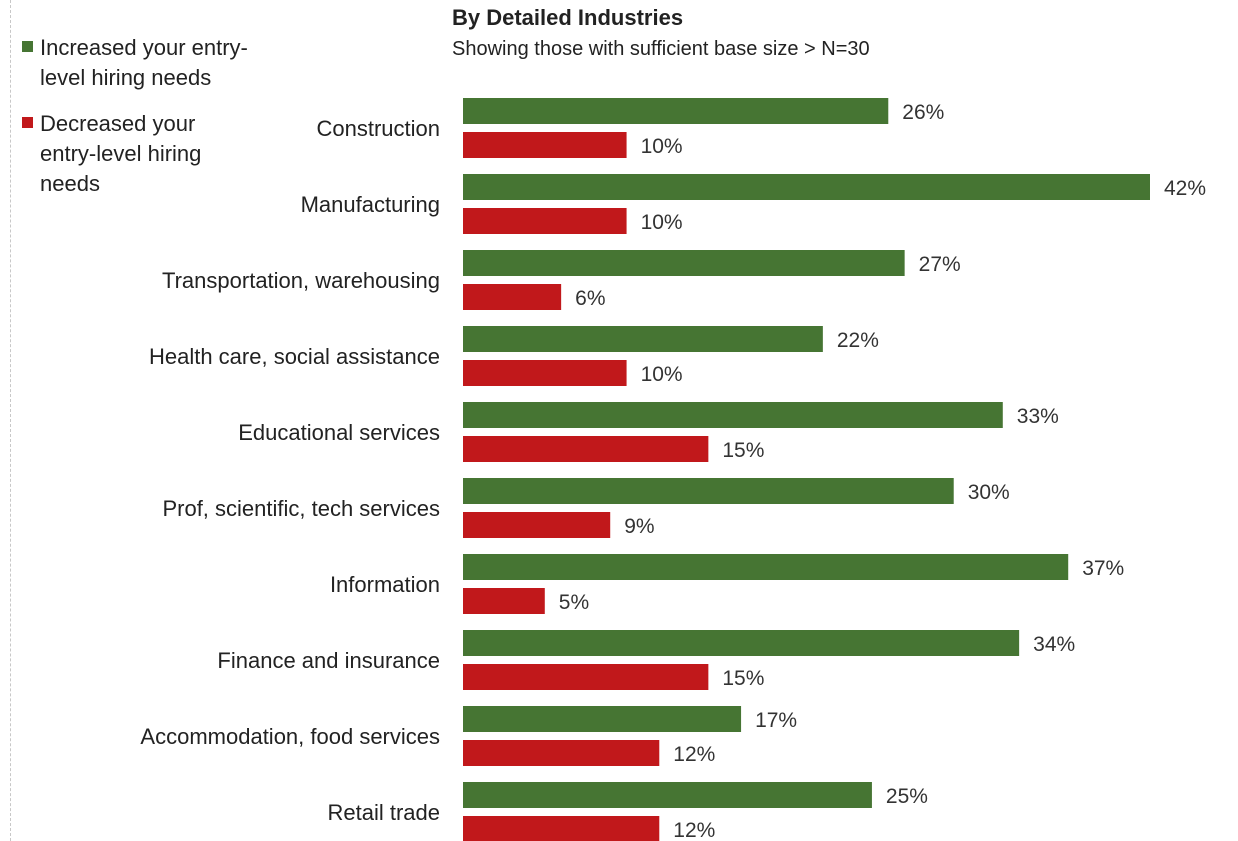 The width and height of the screenshot is (1238, 841). I want to click on value-label-decreased-transportation-warehousing: 6%, so click(590, 298).